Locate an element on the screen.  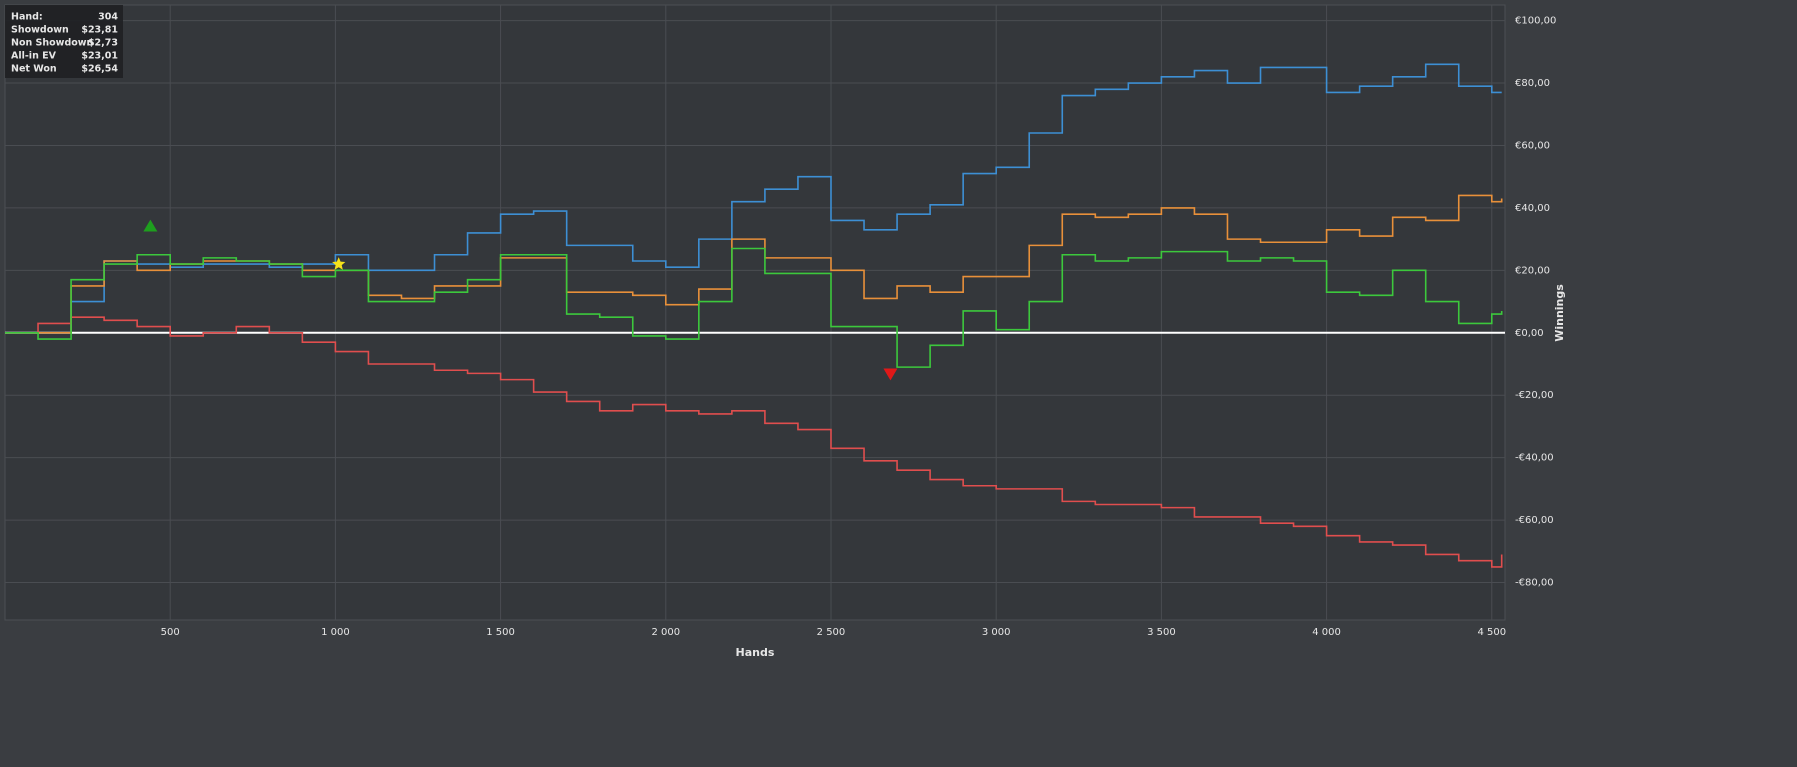
x-tick-label: 2 000 is located at coordinates (665, 632).